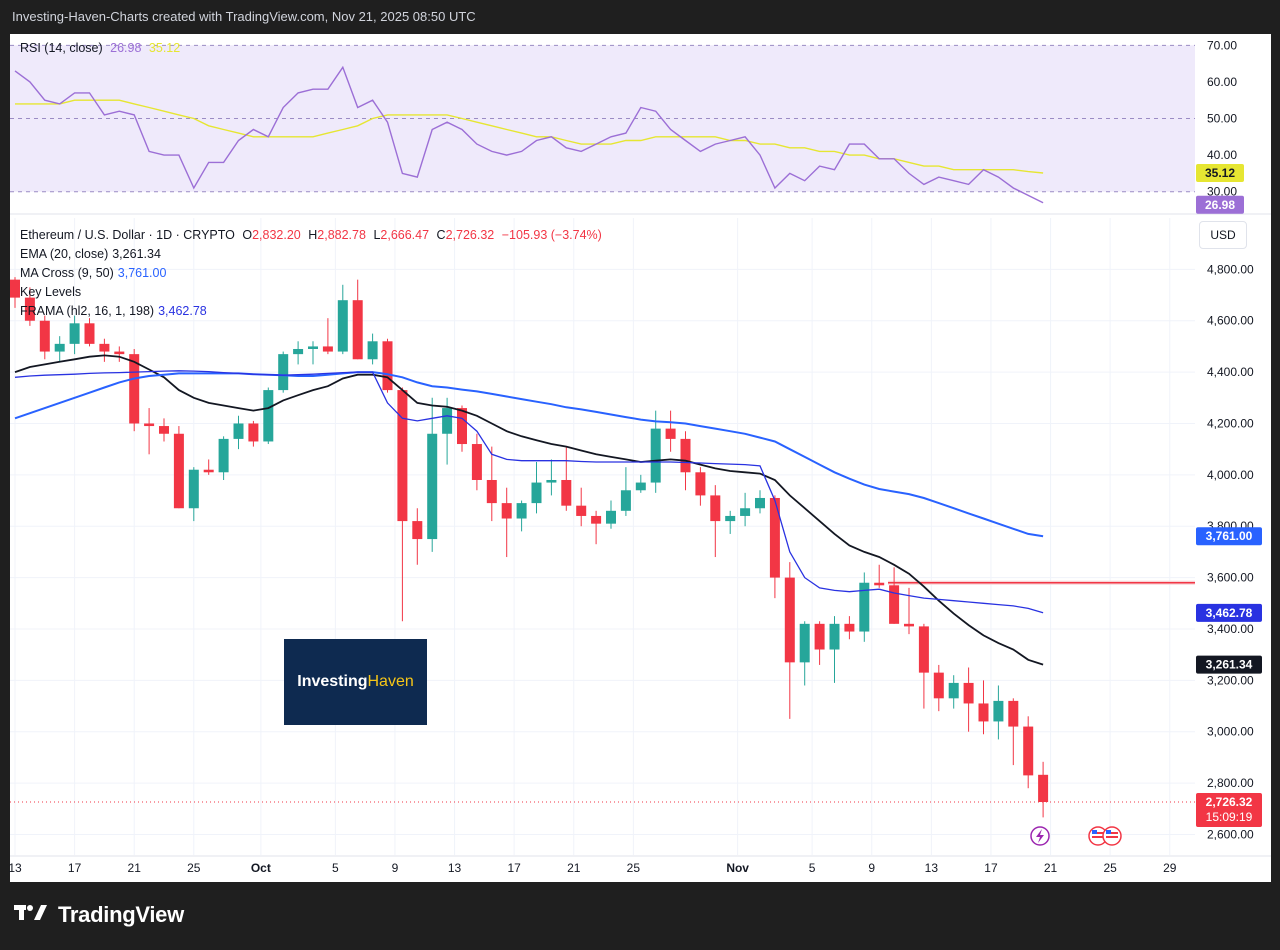 This screenshot has height=950, width=1280. Describe the element at coordinates (1230, 732) in the screenshot. I see `price-tick-label: 3,000.00` at that location.